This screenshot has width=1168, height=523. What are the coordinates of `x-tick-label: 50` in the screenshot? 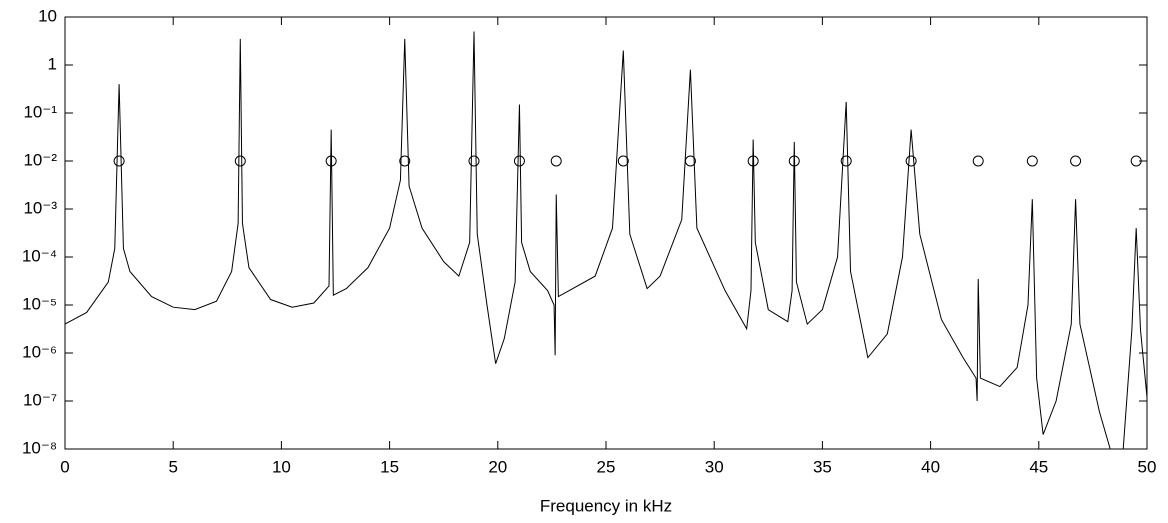 It's located at (1147, 466).